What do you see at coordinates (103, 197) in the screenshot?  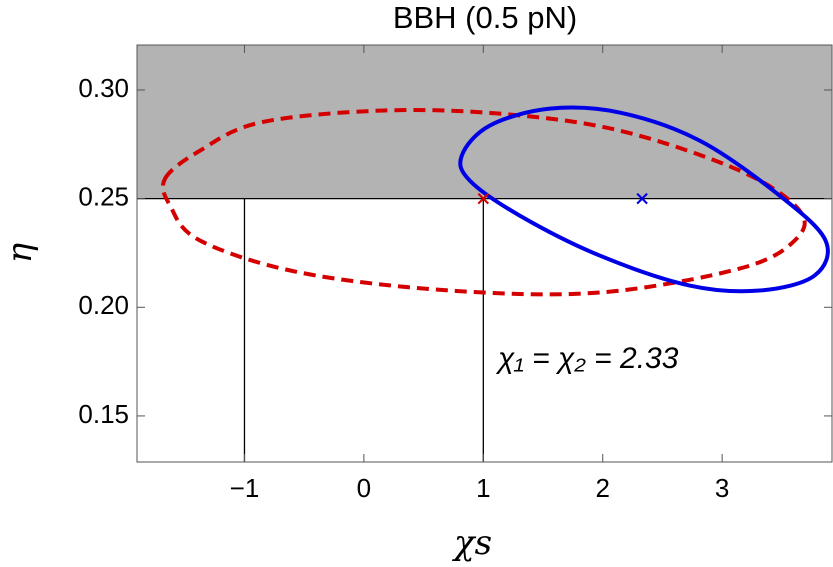 I see `y-tick-label: 0.25` at bounding box center [103, 197].